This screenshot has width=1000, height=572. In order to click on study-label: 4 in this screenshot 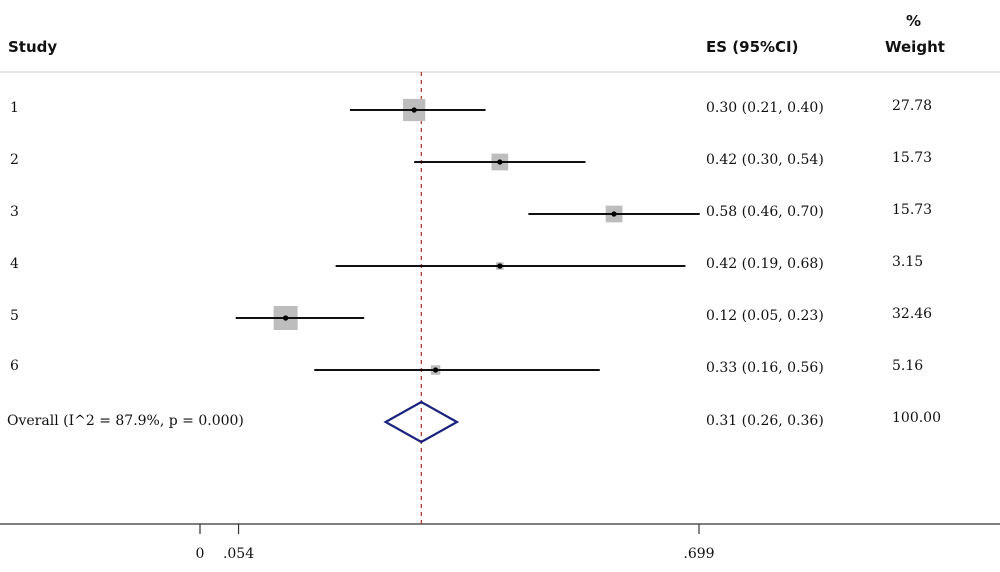, I will do `click(14, 264)`.